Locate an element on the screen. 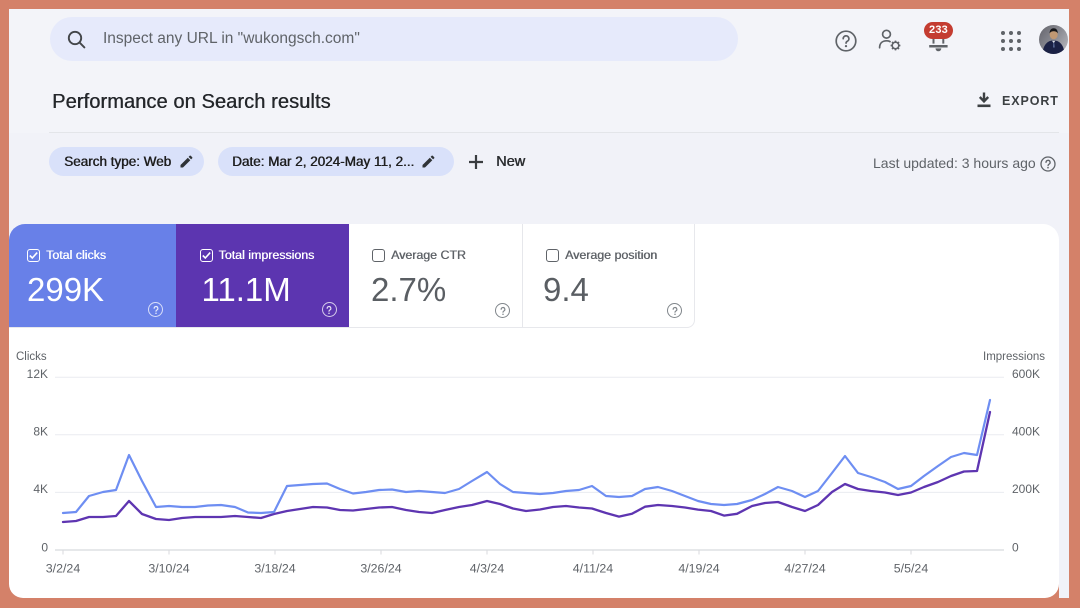  svg-text: Impressions is located at coordinates (1014, 357).